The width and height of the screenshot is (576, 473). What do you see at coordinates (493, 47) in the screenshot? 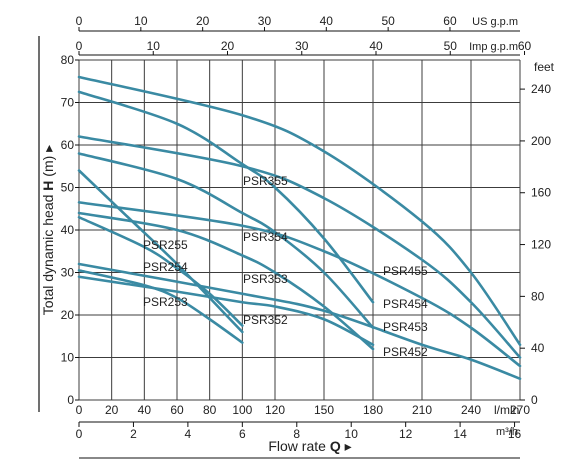
I see `imp-axis-label: Imp g.p.m` at bounding box center [493, 47].